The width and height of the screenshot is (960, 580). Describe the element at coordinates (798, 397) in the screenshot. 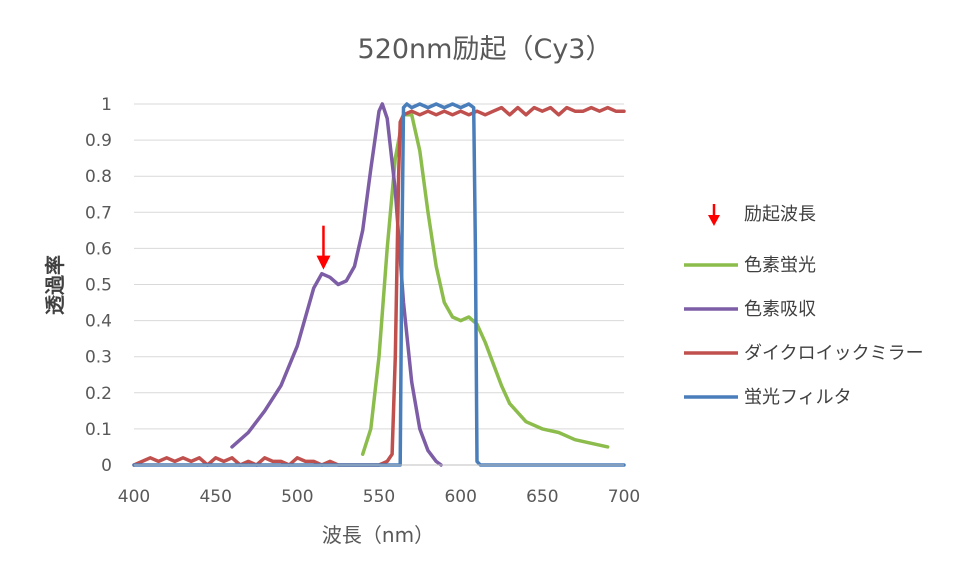

I see `legend-label: 蛍光フィルタ` at that location.